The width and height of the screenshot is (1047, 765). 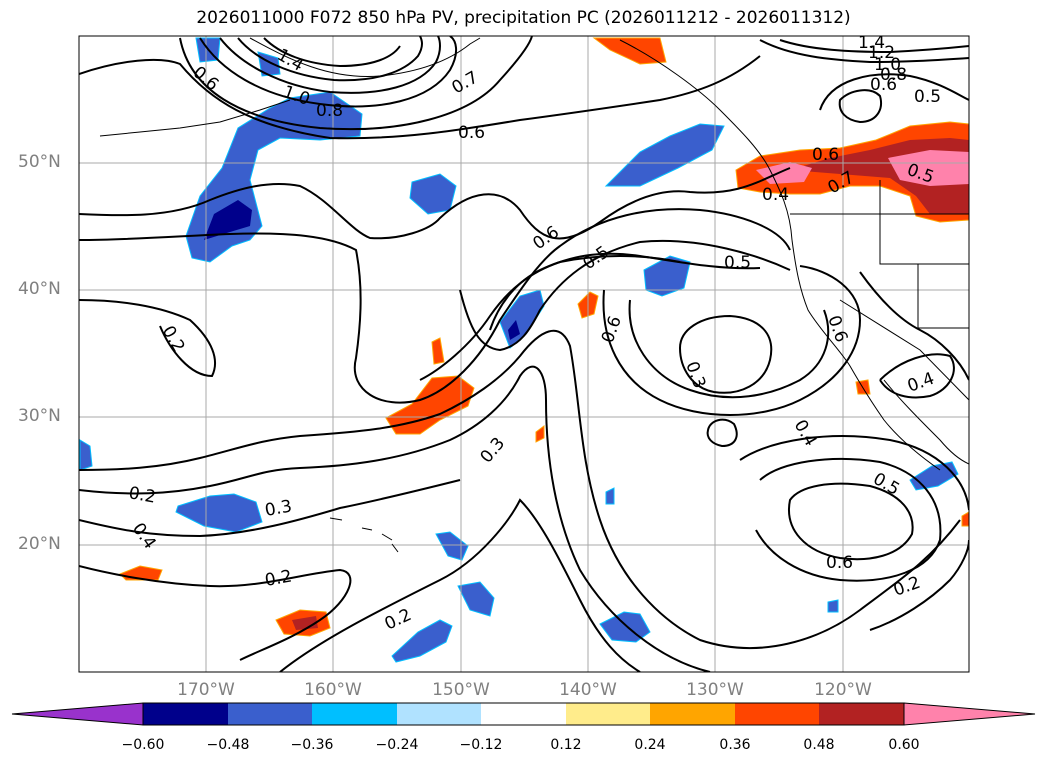 I want to click on colorbar-tick: −0.12, so click(x=481, y=745).